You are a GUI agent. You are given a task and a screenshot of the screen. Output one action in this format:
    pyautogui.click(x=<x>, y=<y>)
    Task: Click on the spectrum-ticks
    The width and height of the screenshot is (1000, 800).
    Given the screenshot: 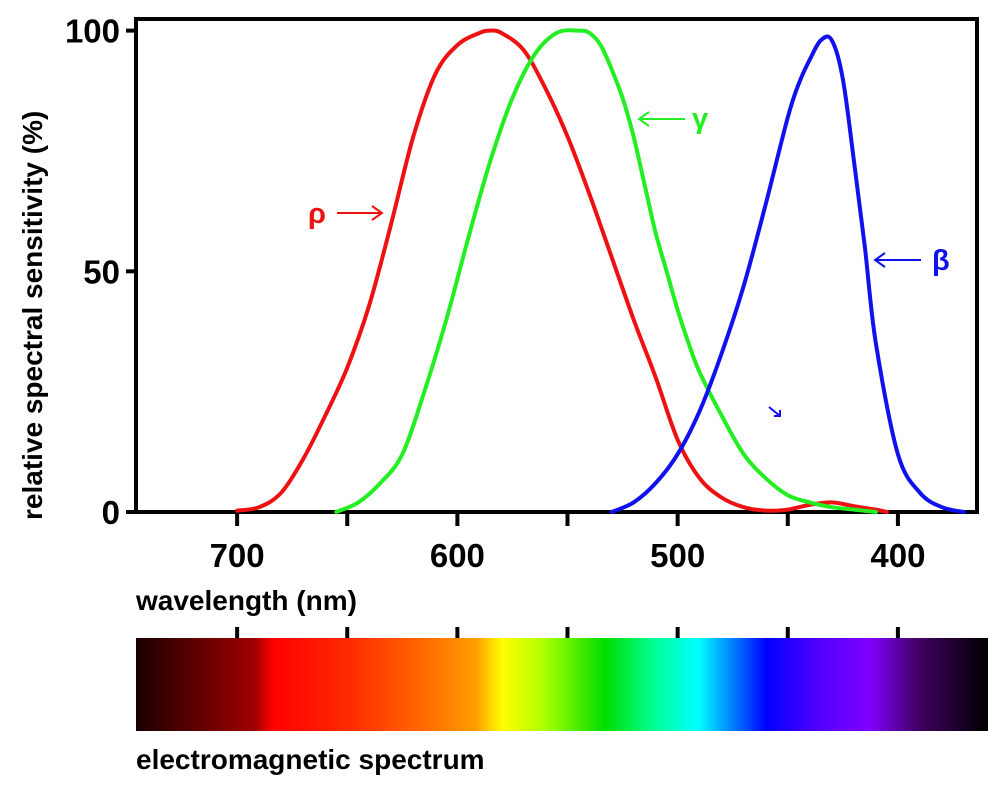 What is the action you would take?
    pyautogui.click(x=567, y=632)
    